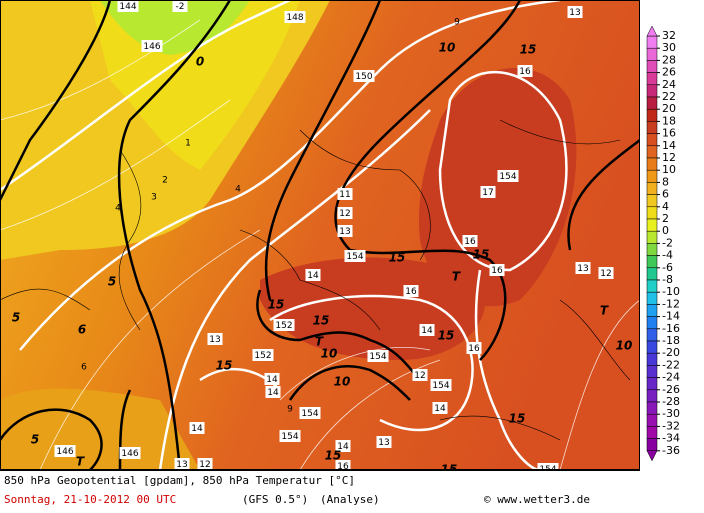  Describe the element at coordinates (671, 450) in the screenshot. I see `colorbar-label: -36` at that location.